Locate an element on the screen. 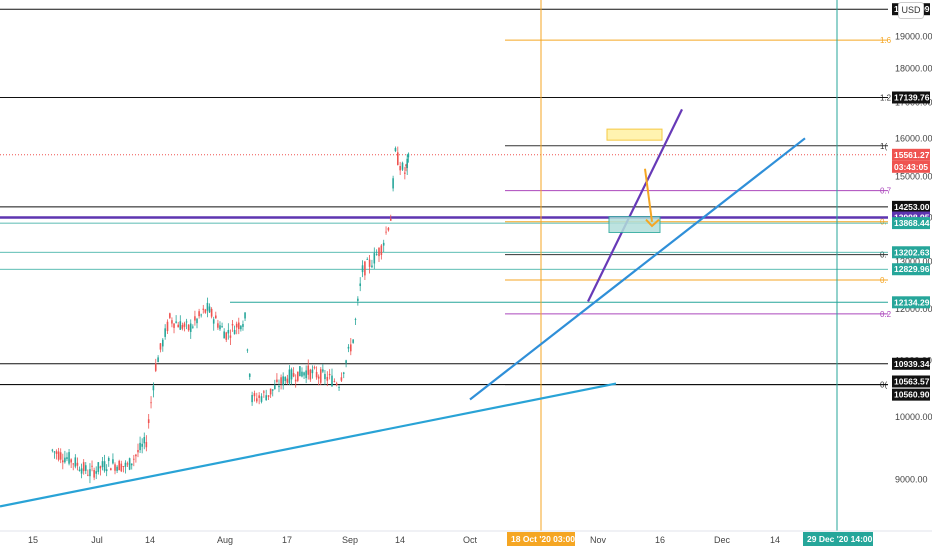  price-label: 13202.63 is located at coordinates (911, 252).